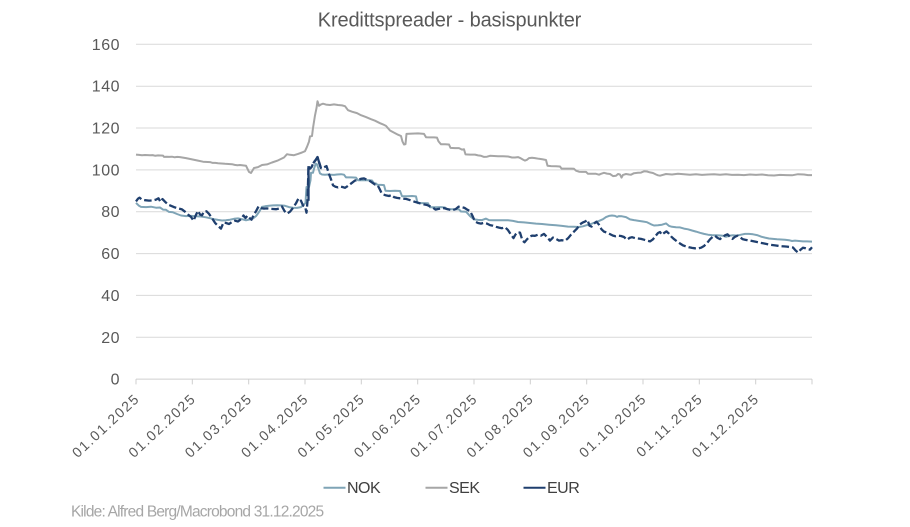  What do you see at coordinates (464, 488) in the screenshot?
I see `svg-text: SEK` at bounding box center [464, 488].